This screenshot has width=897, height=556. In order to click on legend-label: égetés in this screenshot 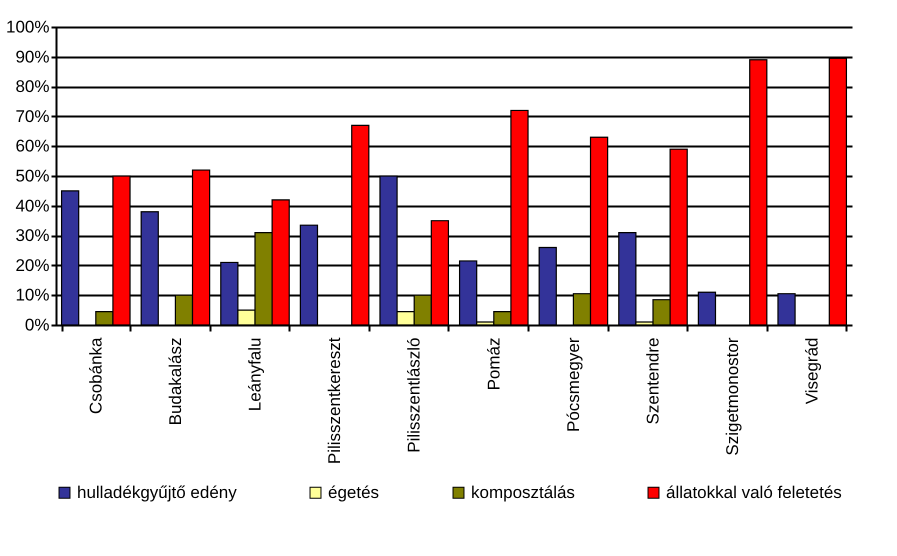, I will do `click(354, 492)`.